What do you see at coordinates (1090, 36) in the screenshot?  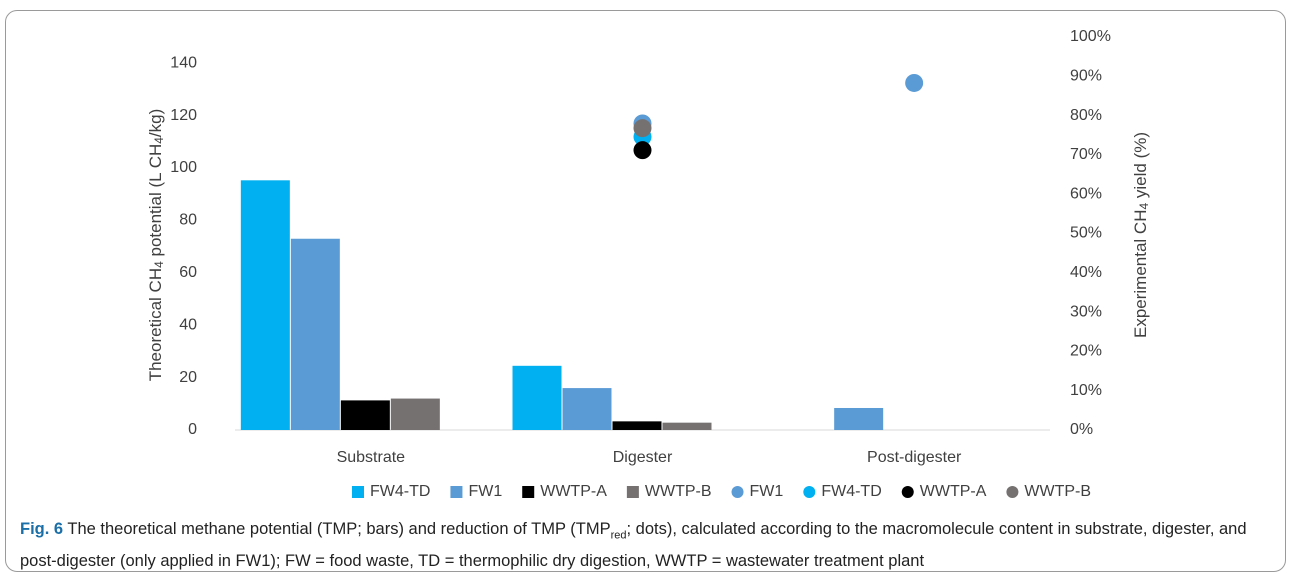 I see `y2-tick-label: 100%` at bounding box center [1090, 36].